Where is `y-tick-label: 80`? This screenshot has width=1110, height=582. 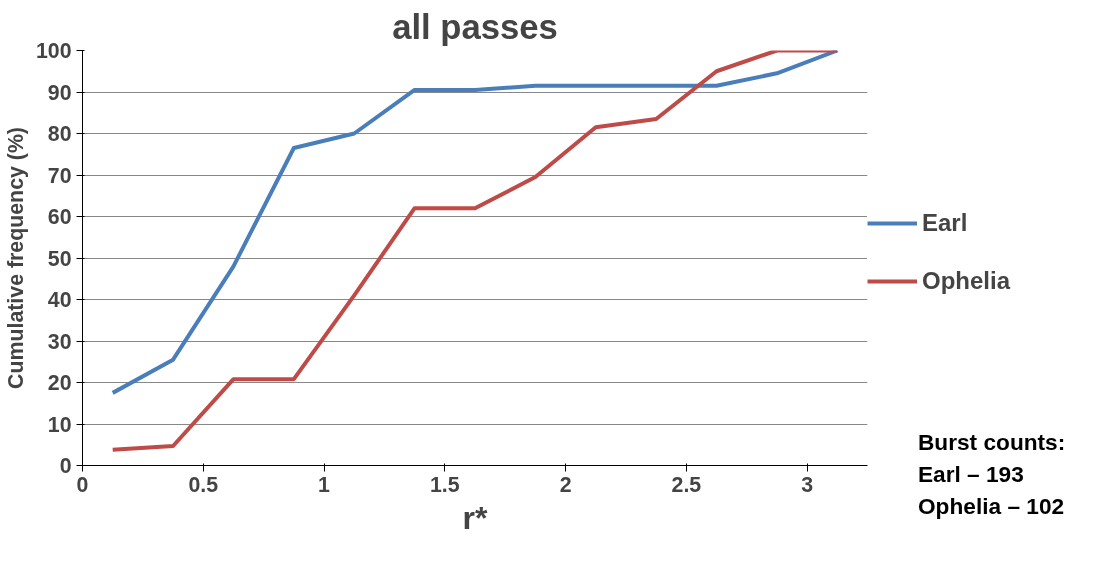
y-tick-label: 80 is located at coordinates (59, 134).